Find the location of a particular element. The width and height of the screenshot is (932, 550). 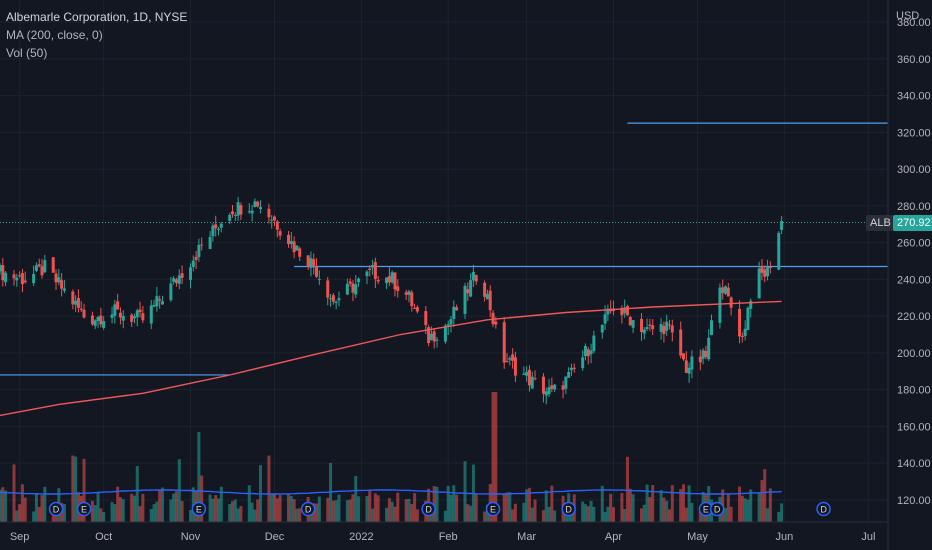

time-tick-label: Dec is located at coordinates (275, 537).